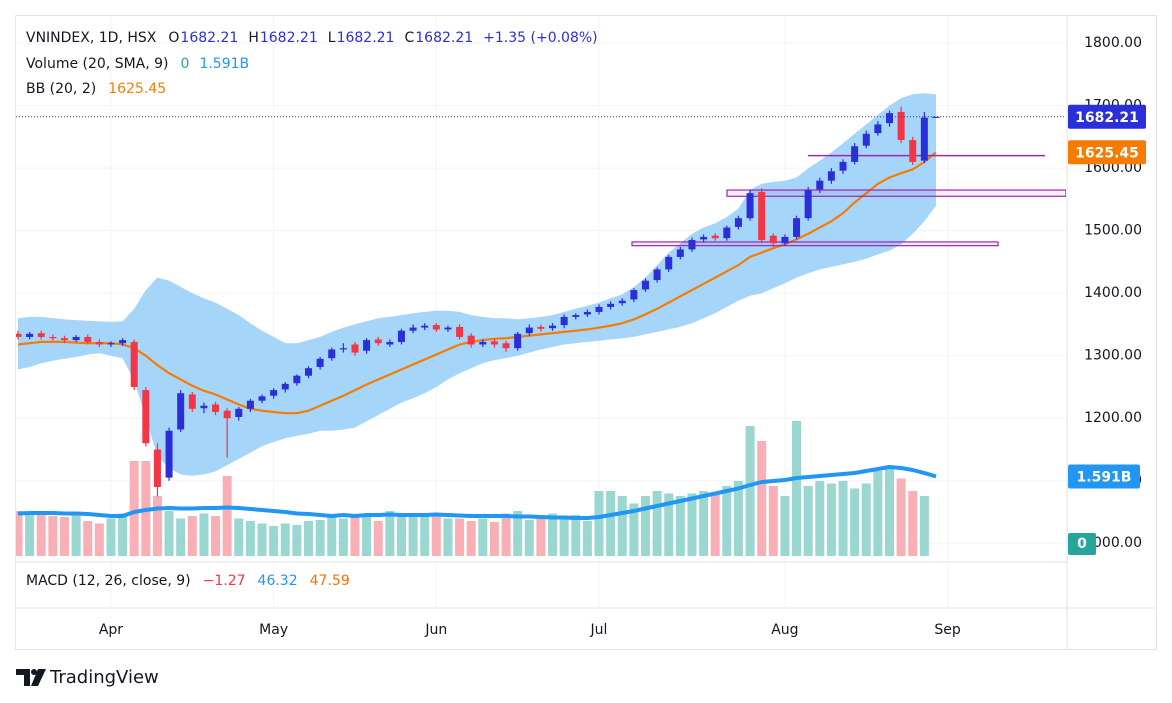  What do you see at coordinates (435, 630) in the screenshot?
I see `x-tick-label: Jun` at bounding box center [435, 630].